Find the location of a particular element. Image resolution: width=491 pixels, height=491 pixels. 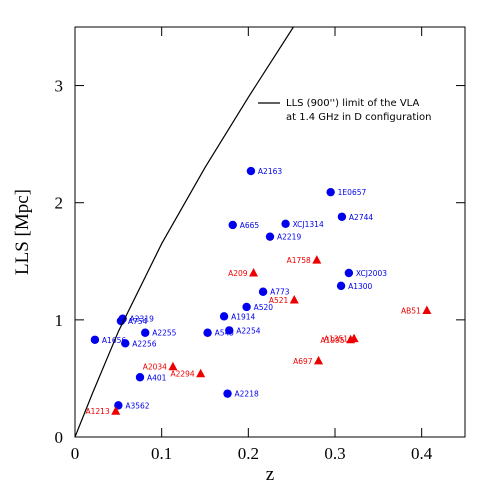

point-label: A1351 is located at coordinates (336, 339).